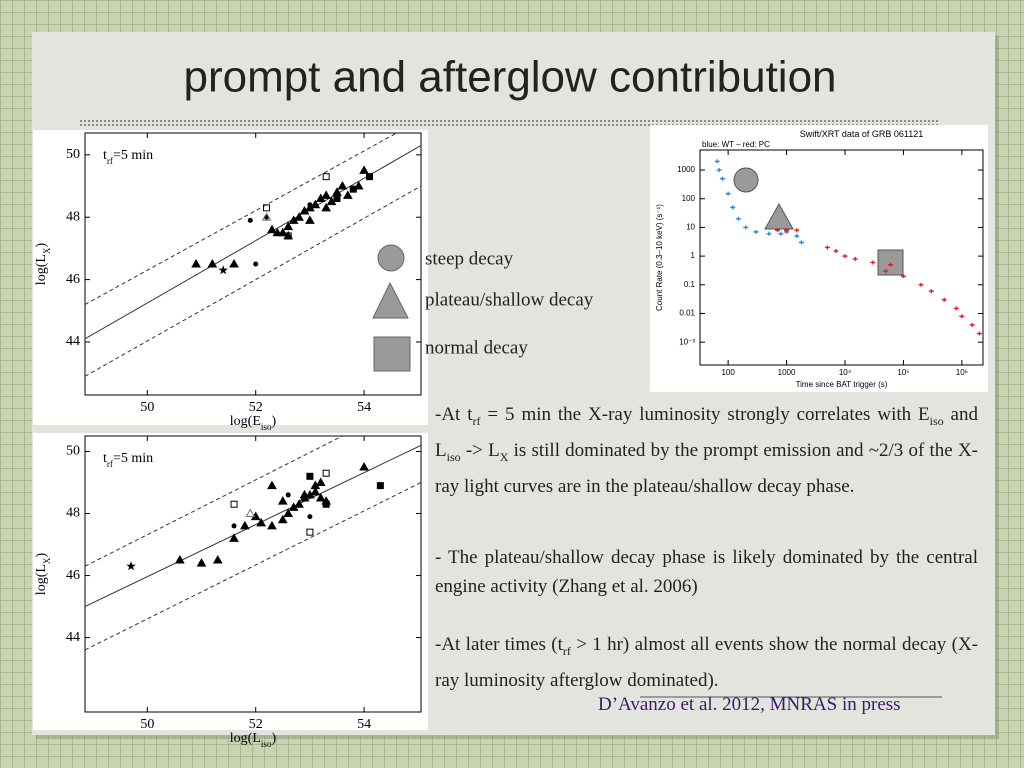 The height and width of the screenshot is (768, 1024). I want to click on icon-circle, so click(746, 180).